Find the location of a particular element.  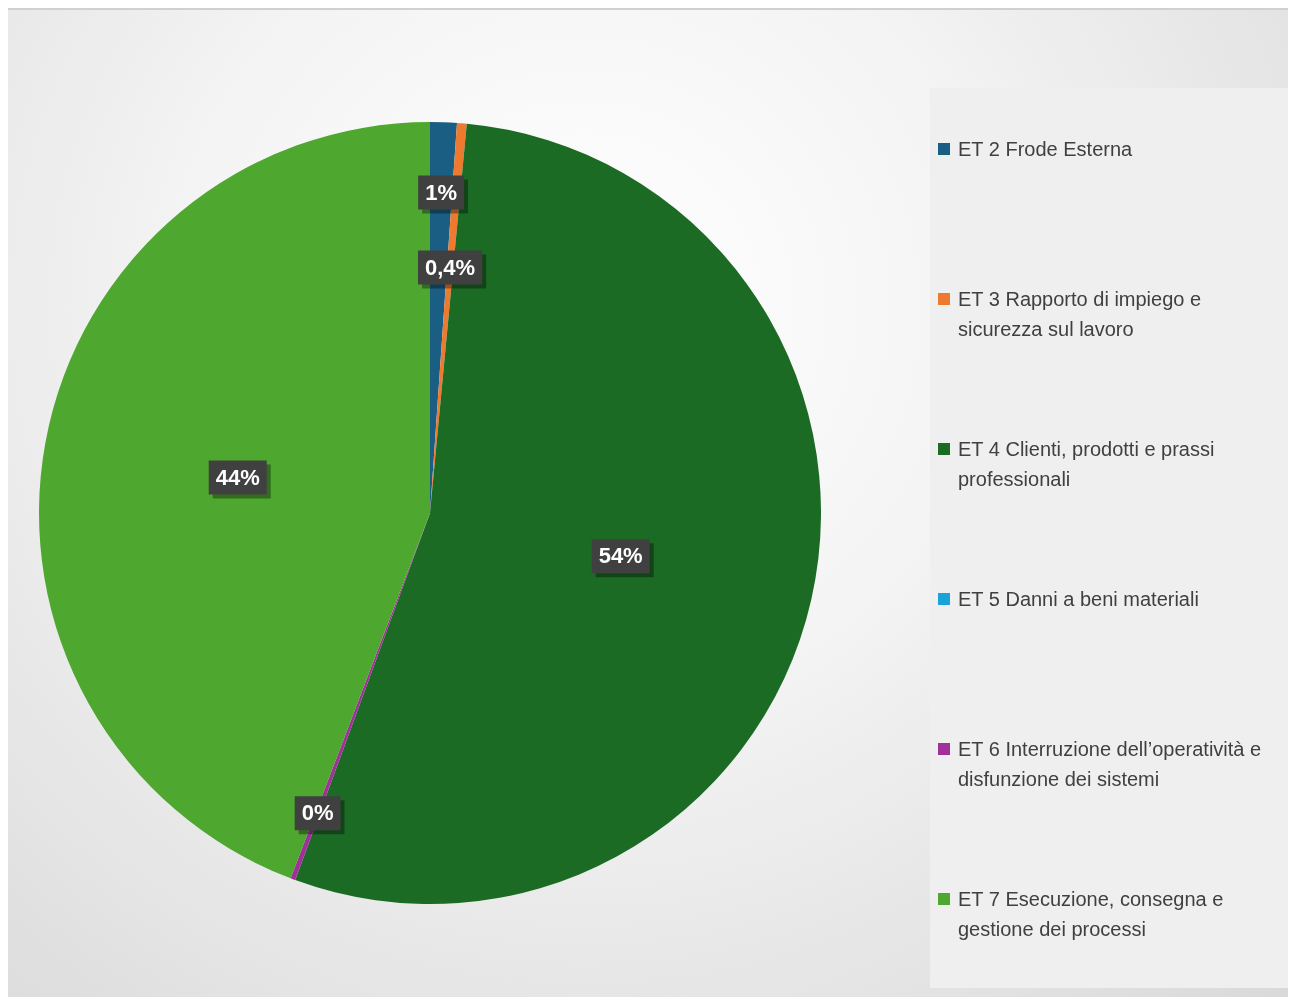

data-label: 0% is located at coordinates (317, 813).